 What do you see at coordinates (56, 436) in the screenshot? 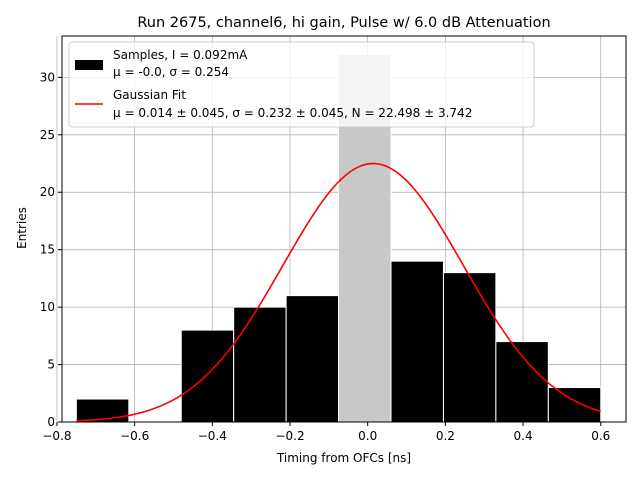
I see `x-tick-label: −0.8` at bounding box center [56, 436].